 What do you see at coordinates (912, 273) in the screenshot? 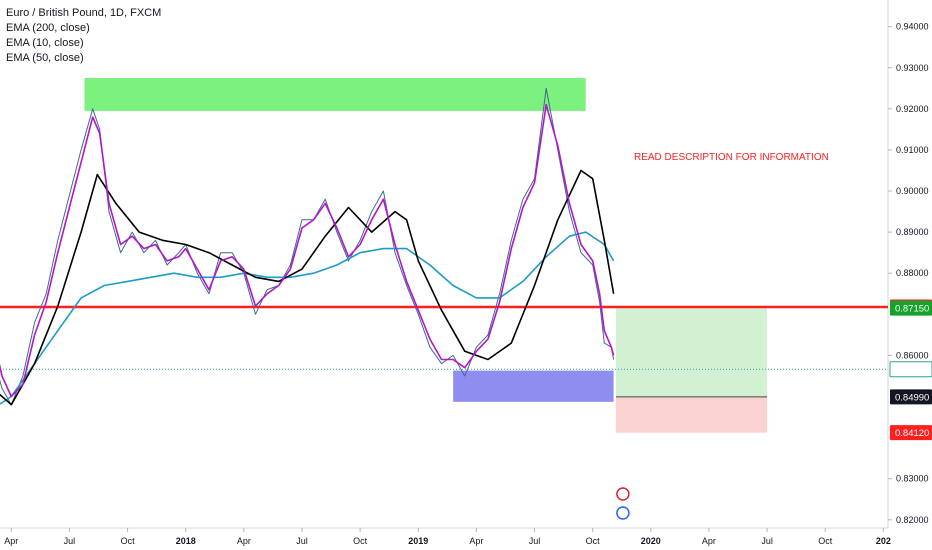
I see `y-tick-label: 0.88000` at bounding box center [912, 273].